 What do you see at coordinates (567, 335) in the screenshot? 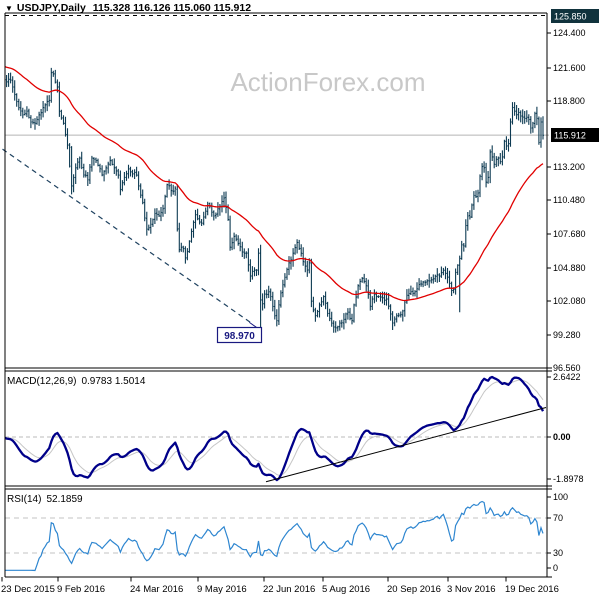
I see `price-axis-label: 99.280` at bounding box center [567, 335].